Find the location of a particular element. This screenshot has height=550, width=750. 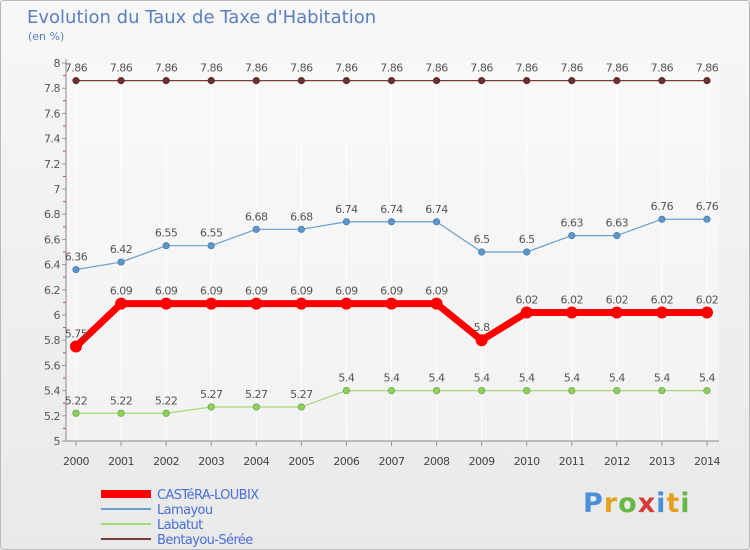

x-tick-label: 2006 is located at coordinates (346, 461).